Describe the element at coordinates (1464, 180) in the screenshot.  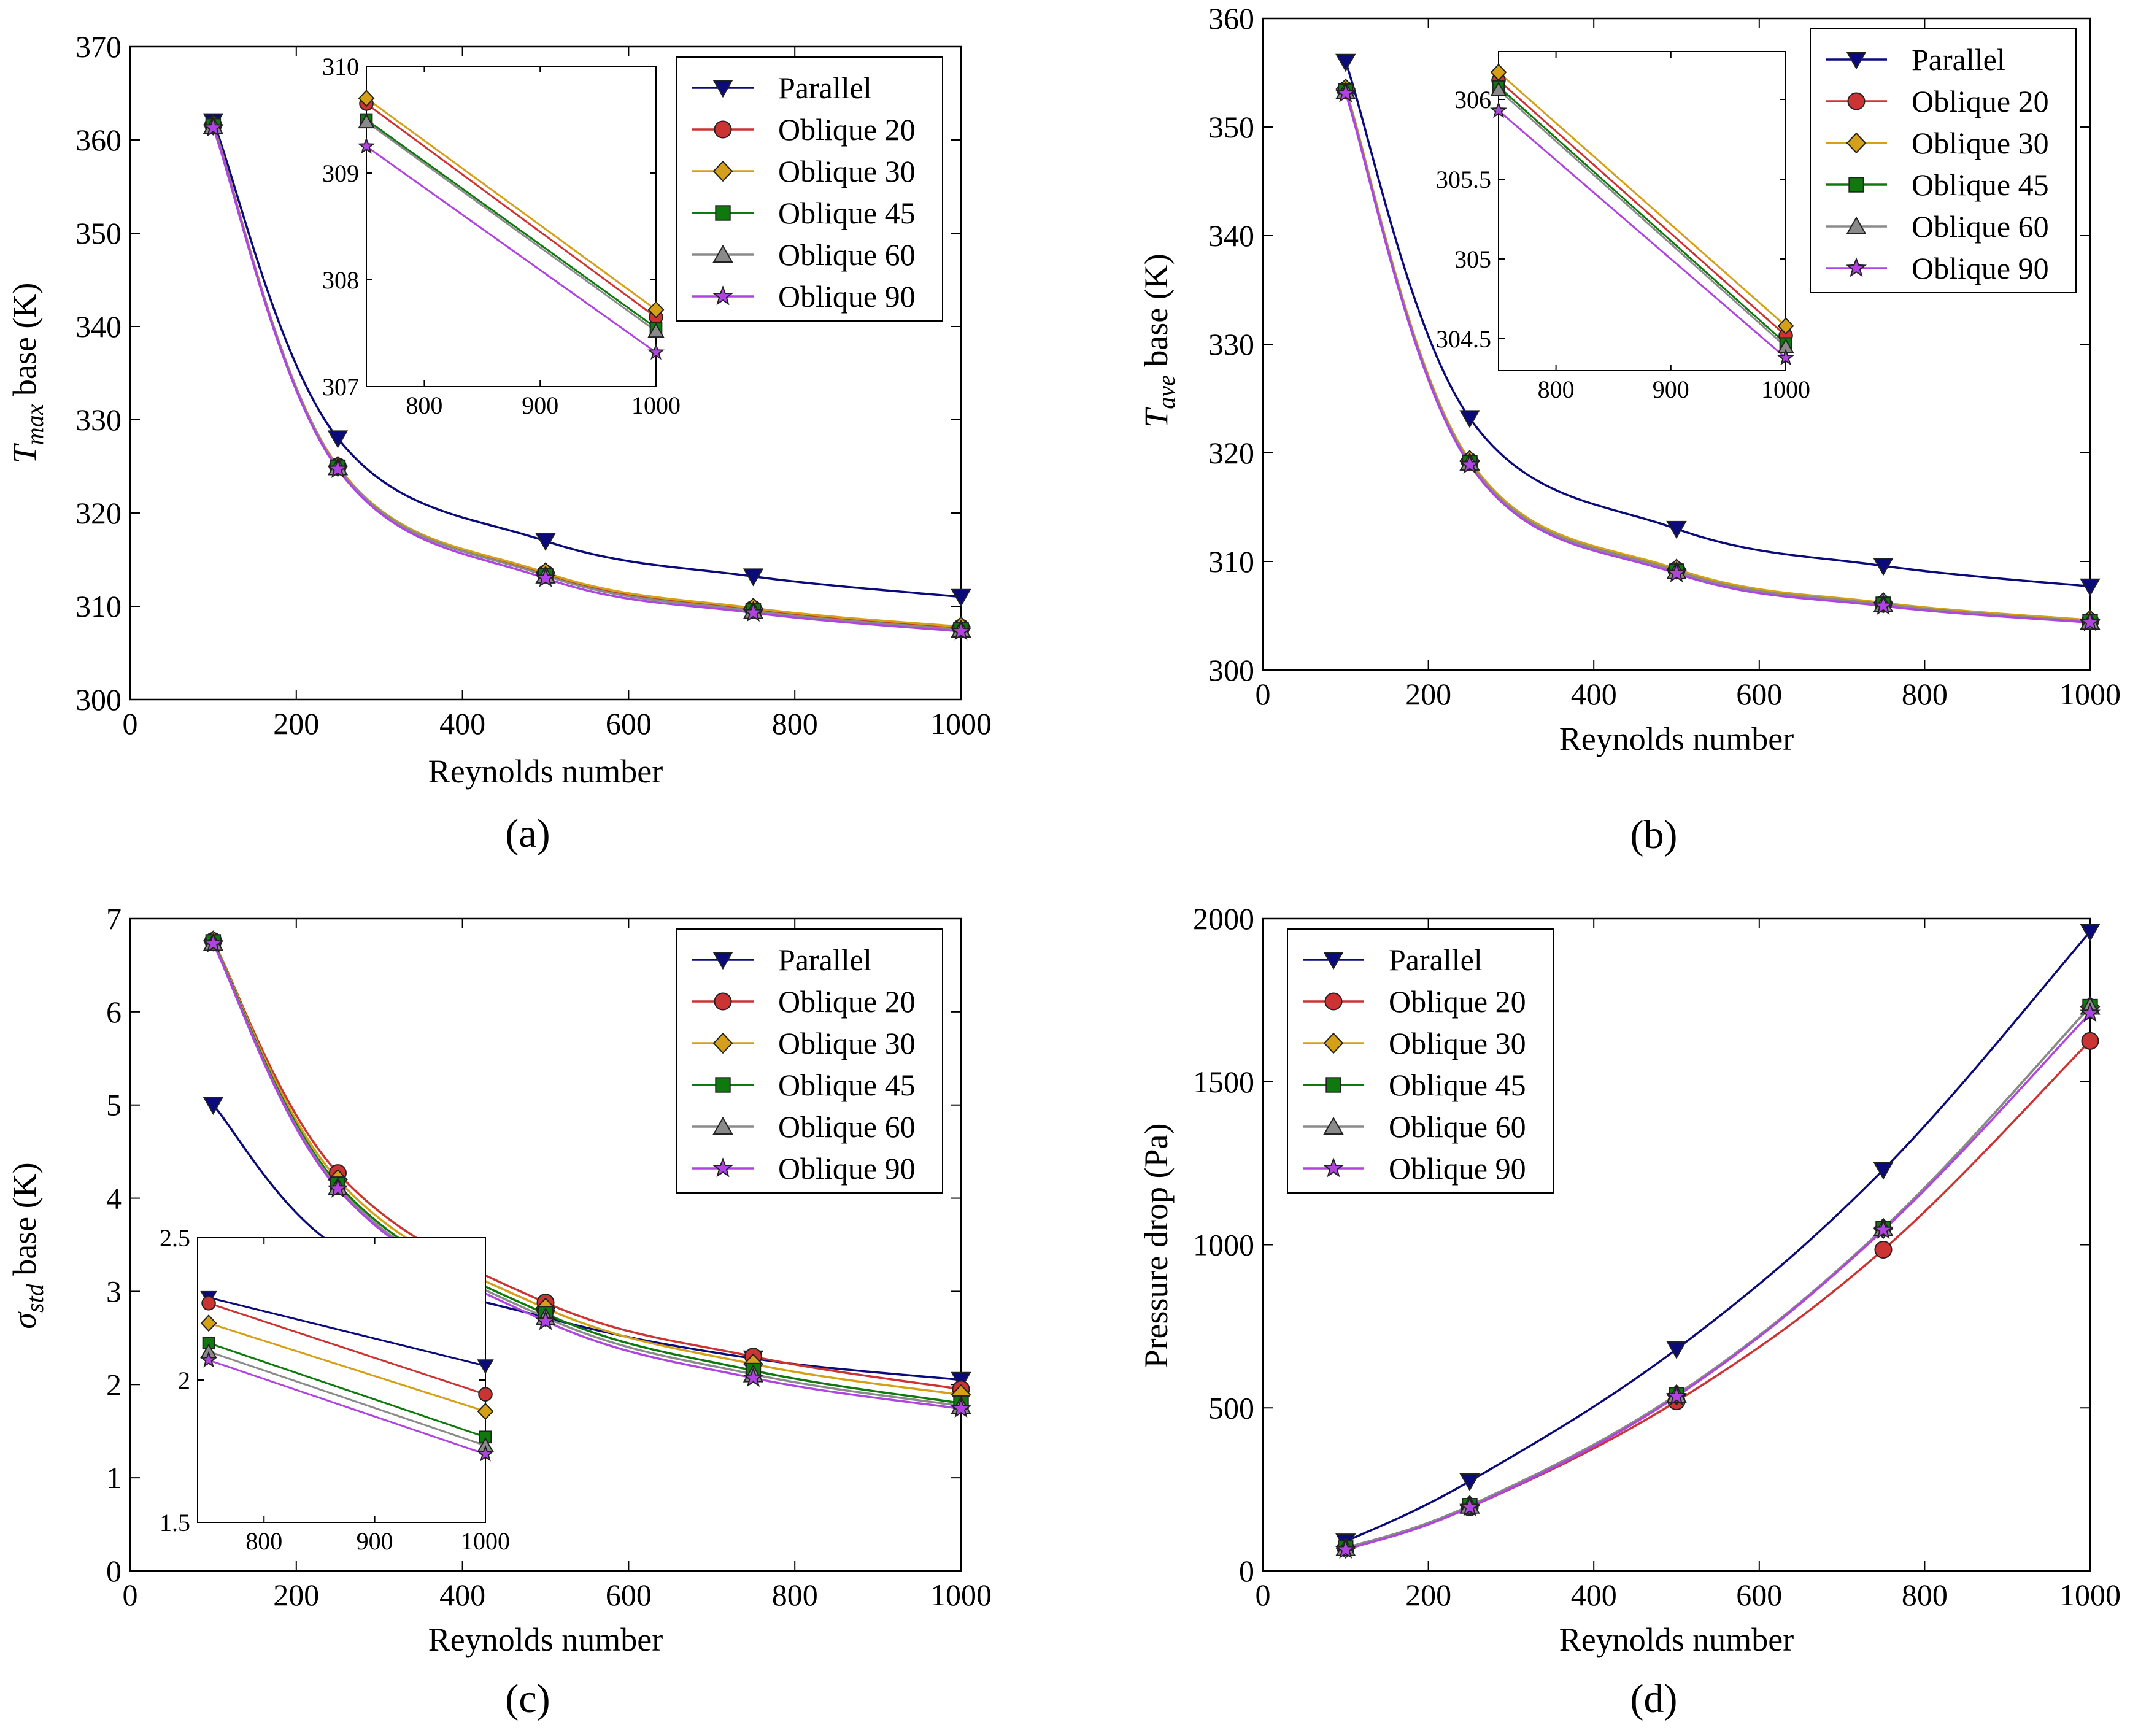
I see `chart-b-inset-ytick-label: 305.5` at that location.